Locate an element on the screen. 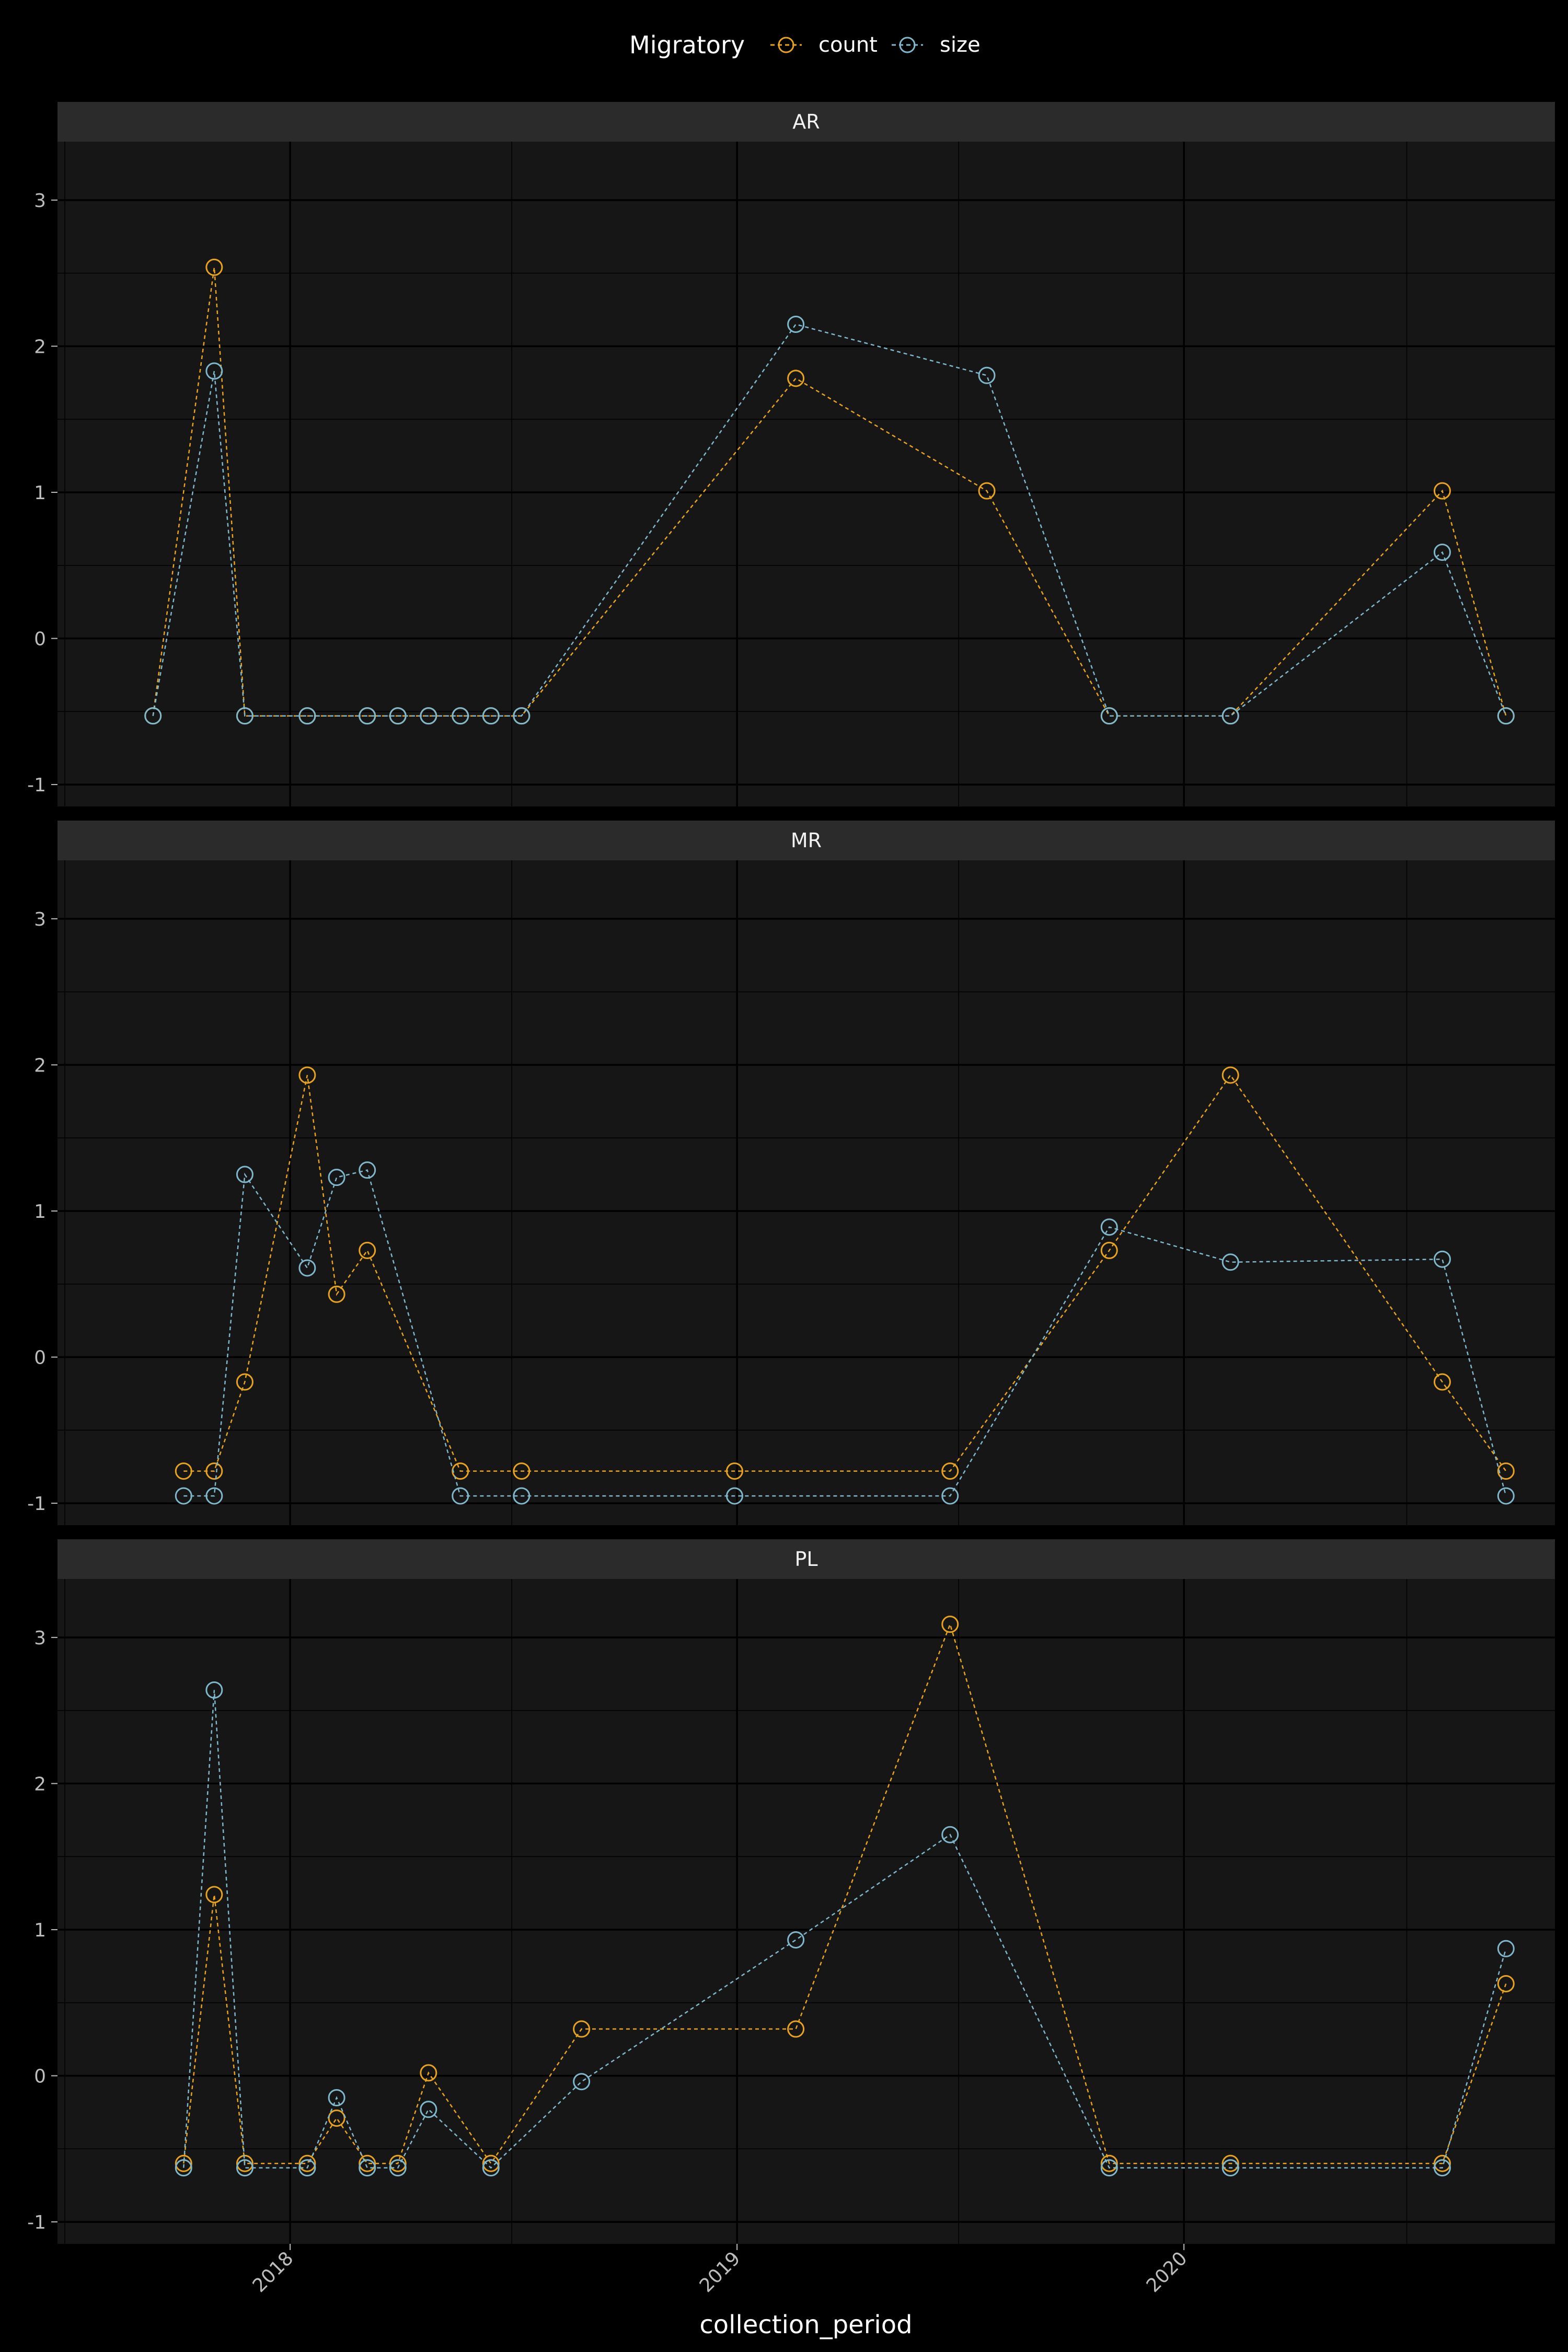 The width and height of the screenshot is (1568, 2352). series-size is located at coordinates (845, 1333).